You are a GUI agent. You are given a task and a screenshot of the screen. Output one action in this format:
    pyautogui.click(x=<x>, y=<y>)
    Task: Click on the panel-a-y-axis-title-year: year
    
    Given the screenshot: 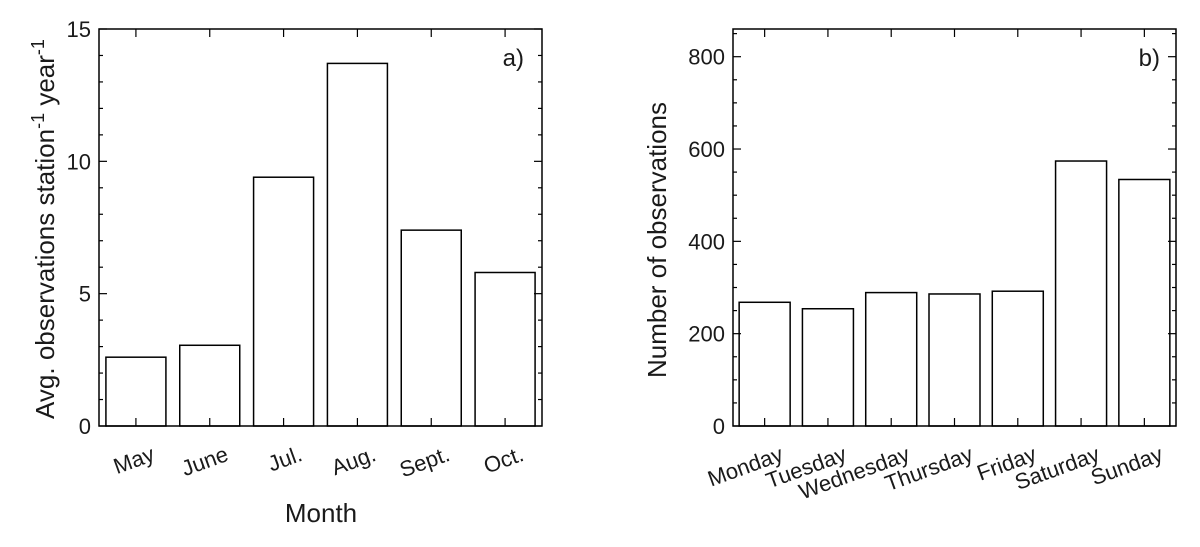 What is the action you would take?
    pyautogui.click(x=45, y=84)
    